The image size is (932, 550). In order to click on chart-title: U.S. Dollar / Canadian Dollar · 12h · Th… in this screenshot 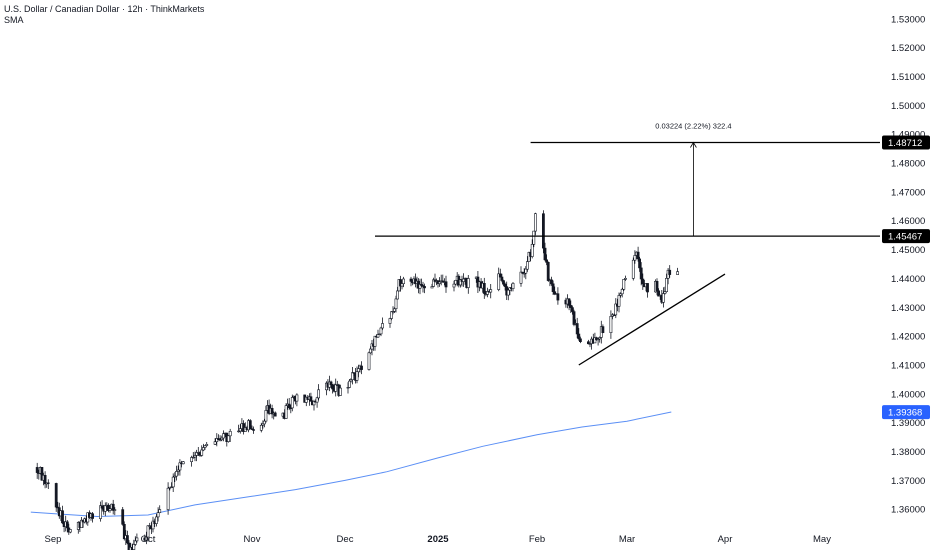, I will do `click(104, 9)`.